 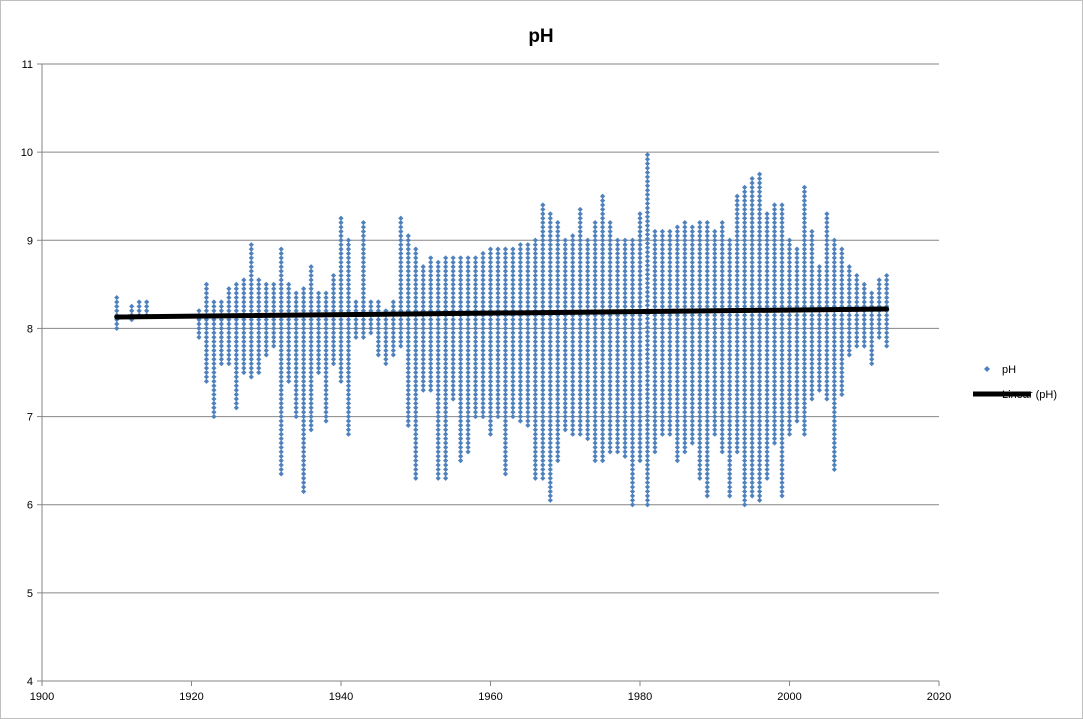 I want to click on point-column-1975, so click(x=603, y=328).